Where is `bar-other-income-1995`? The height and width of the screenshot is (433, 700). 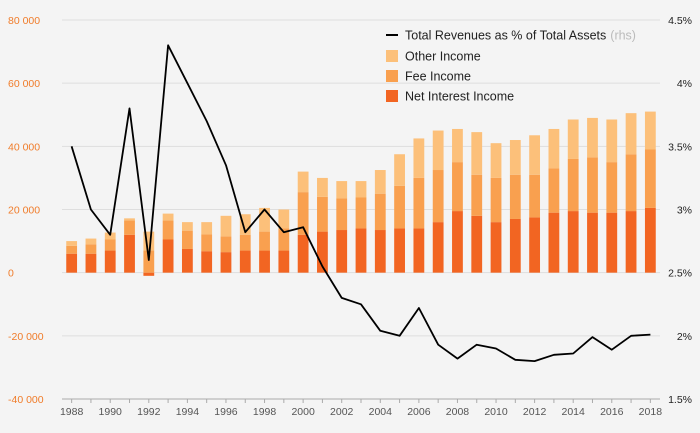 bar-other-income-1995 is located at coordinates (207, 228).